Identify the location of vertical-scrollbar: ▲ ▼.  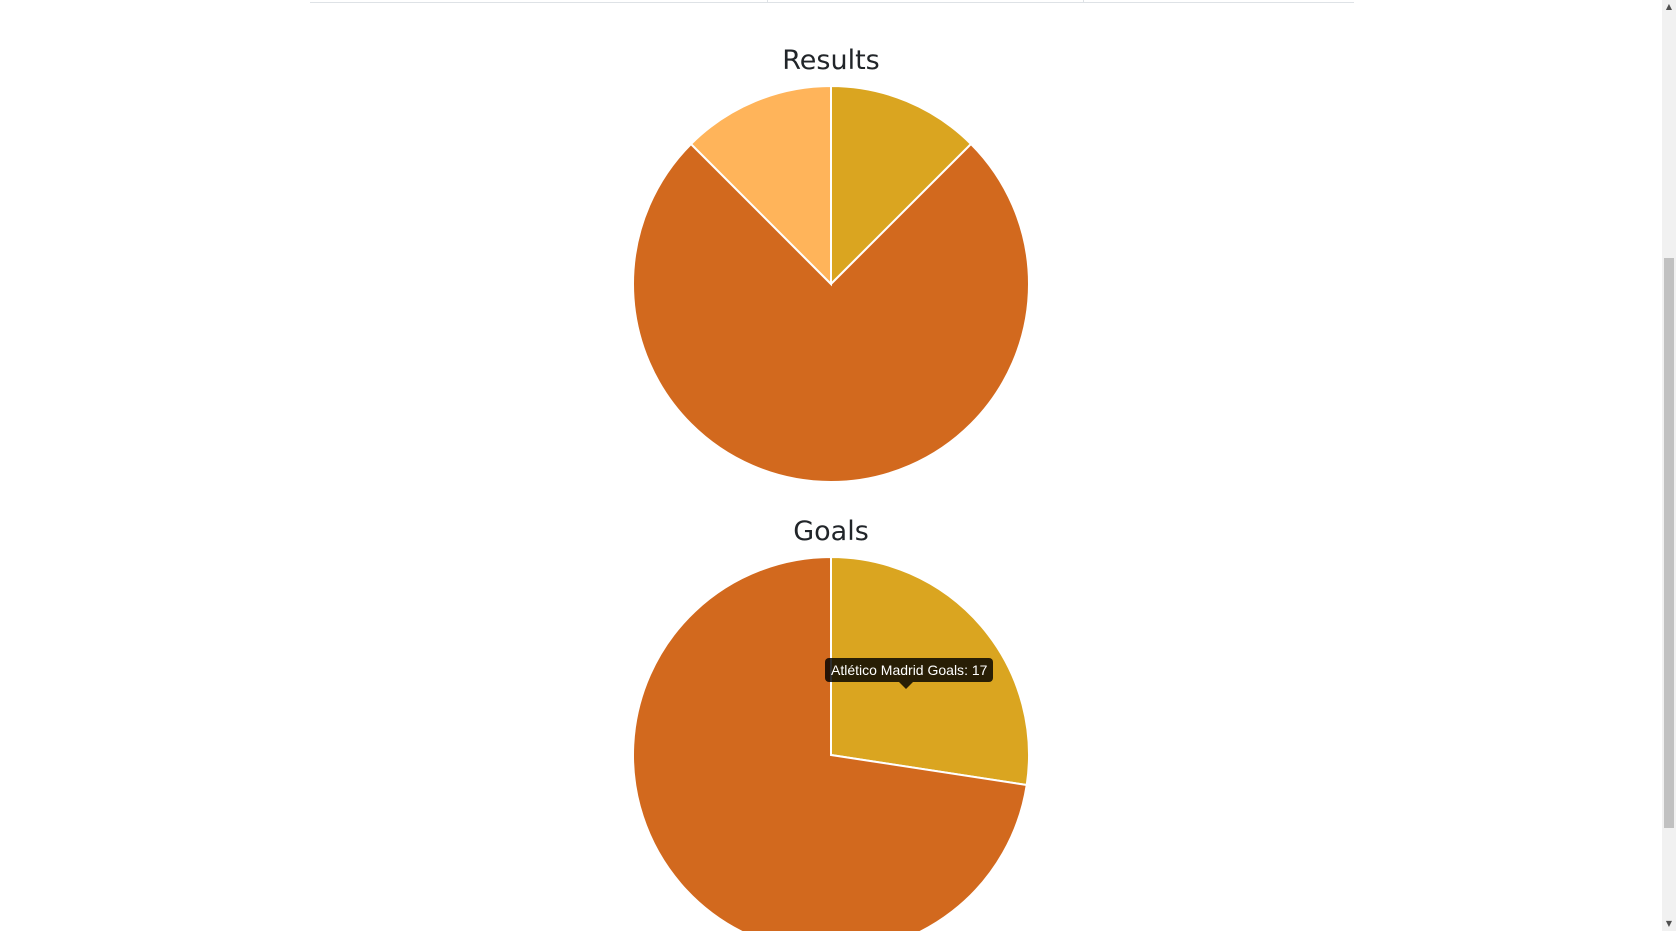
(1669, 465).